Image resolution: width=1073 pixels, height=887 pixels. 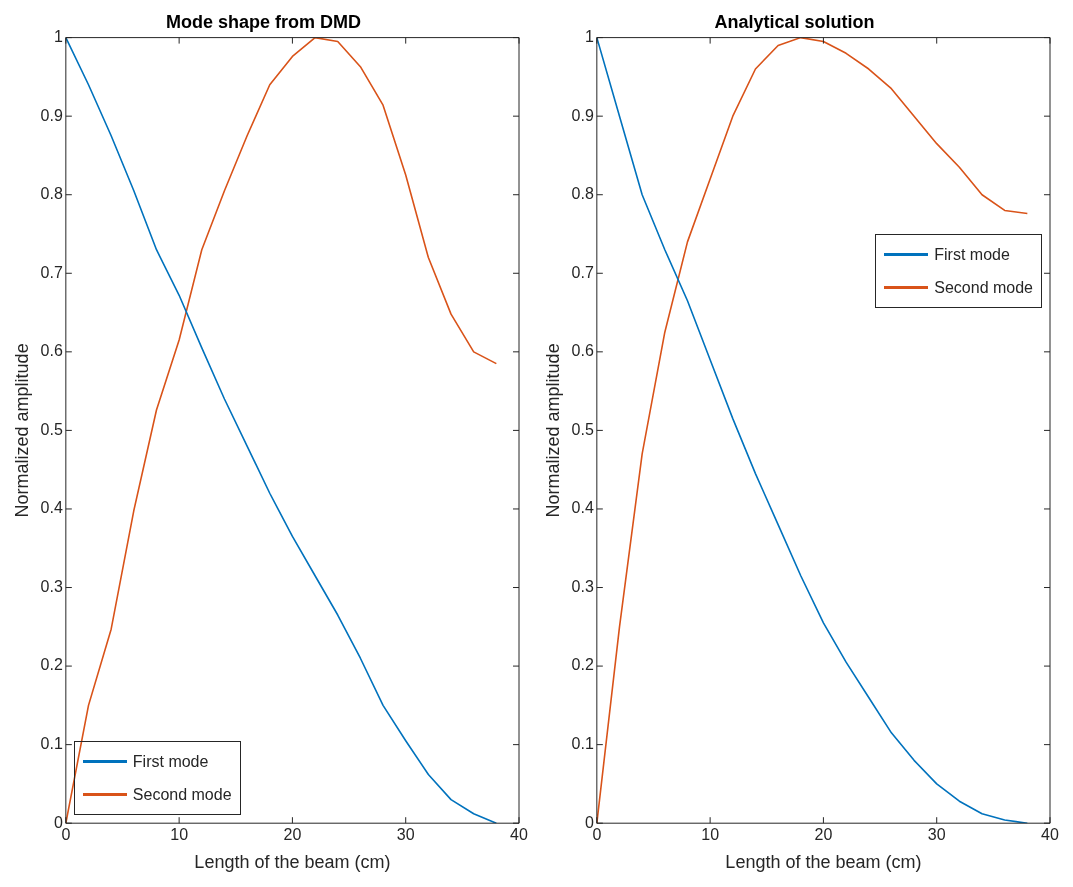 I want to click on chart-title: Analytical solution, so click(x=794, y=21).